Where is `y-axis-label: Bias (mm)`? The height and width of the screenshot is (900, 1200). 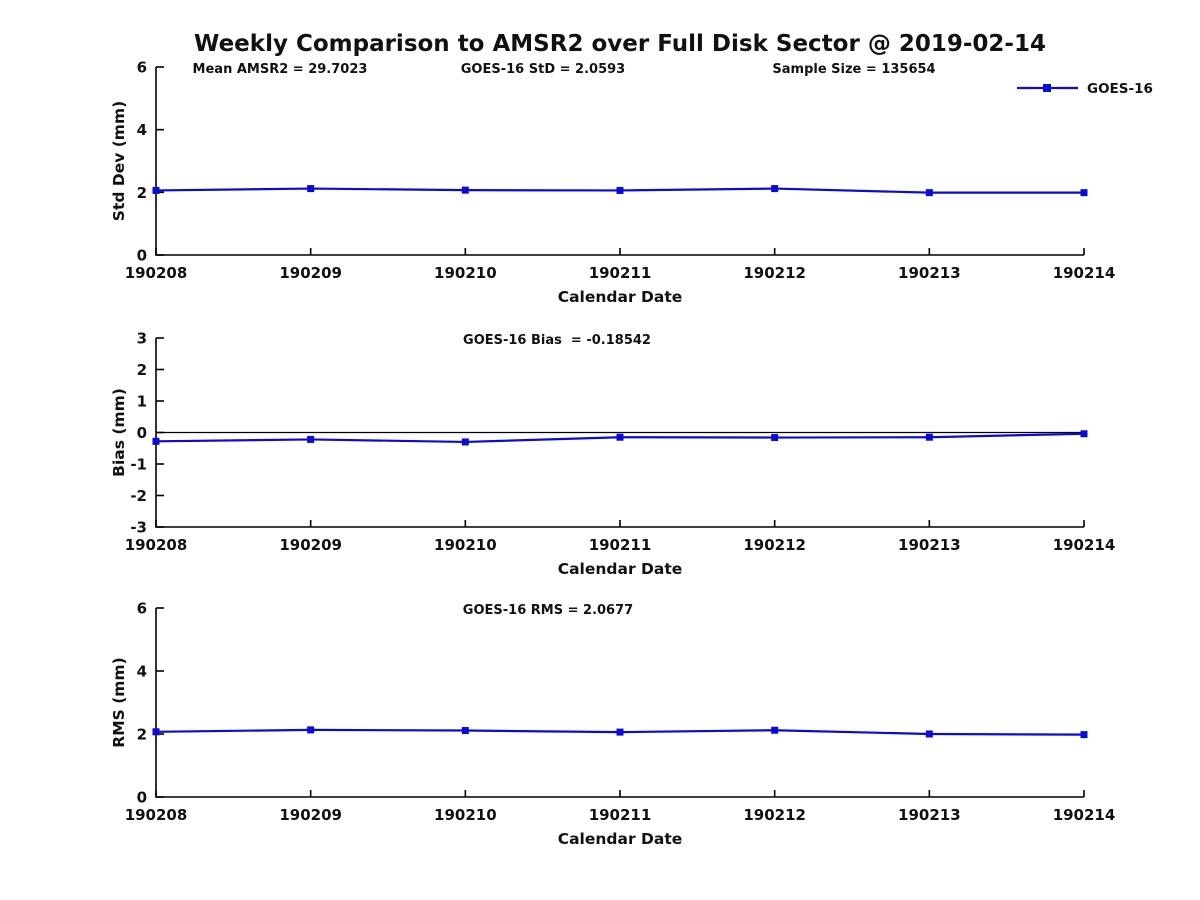 y-axis-label: Bias (mm) is located at coordinates (119, 432).